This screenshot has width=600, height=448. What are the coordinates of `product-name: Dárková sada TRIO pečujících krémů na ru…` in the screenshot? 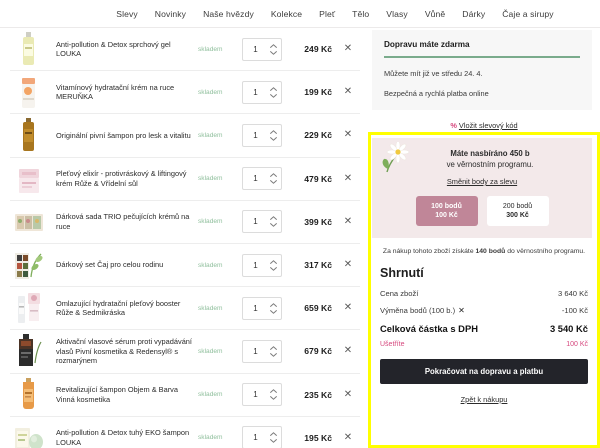 It's located at (123, 221).